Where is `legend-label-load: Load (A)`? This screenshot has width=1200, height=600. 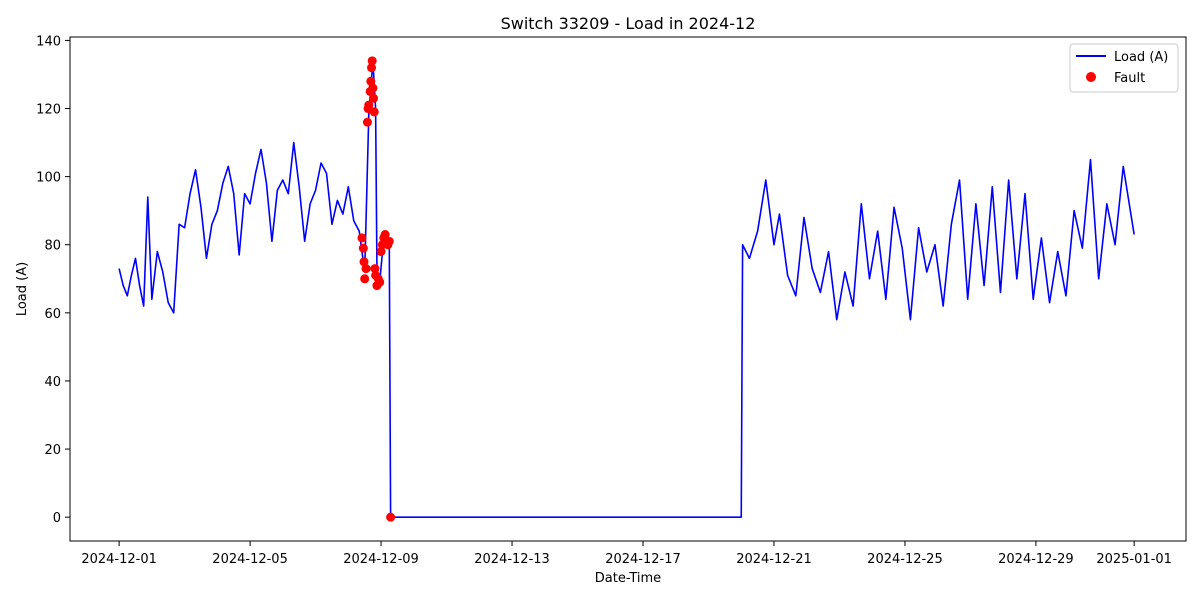 legend-label-load: Load (A) is located at coordinates (1141, 57).